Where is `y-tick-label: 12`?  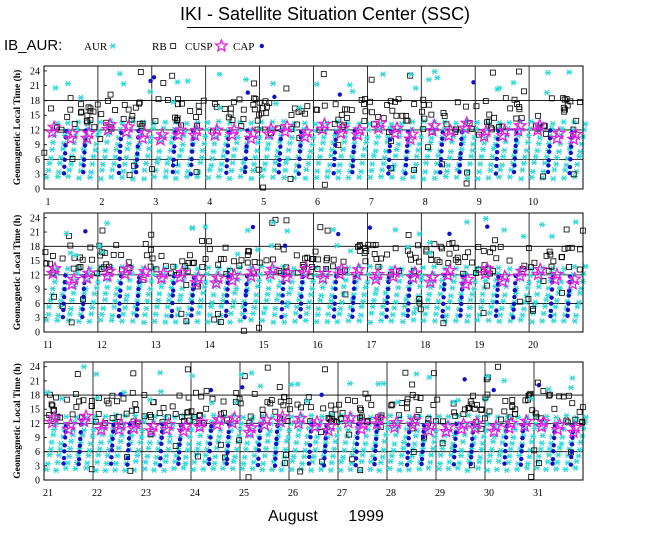
y-tick-label: 12 is located at coordinates (35, 275).